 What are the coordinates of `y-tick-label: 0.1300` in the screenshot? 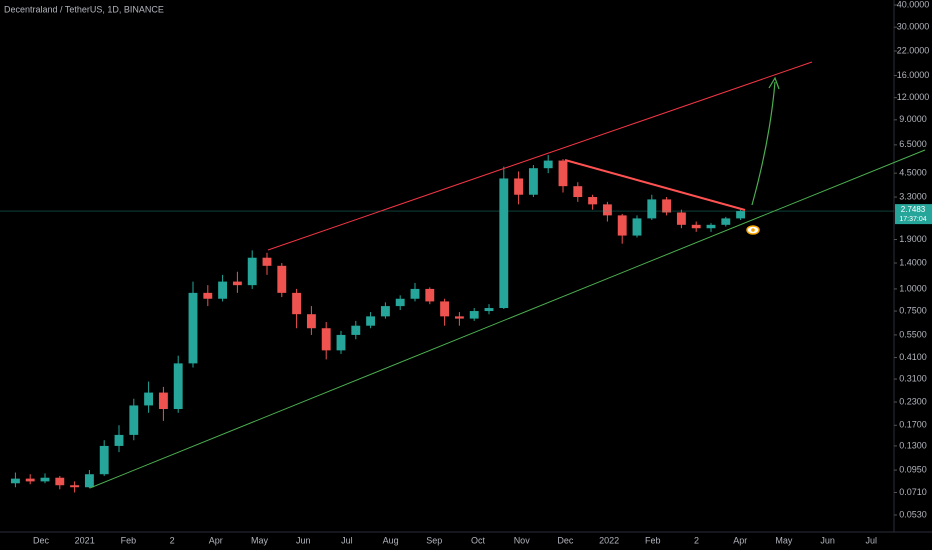 It's located at (913, 445).